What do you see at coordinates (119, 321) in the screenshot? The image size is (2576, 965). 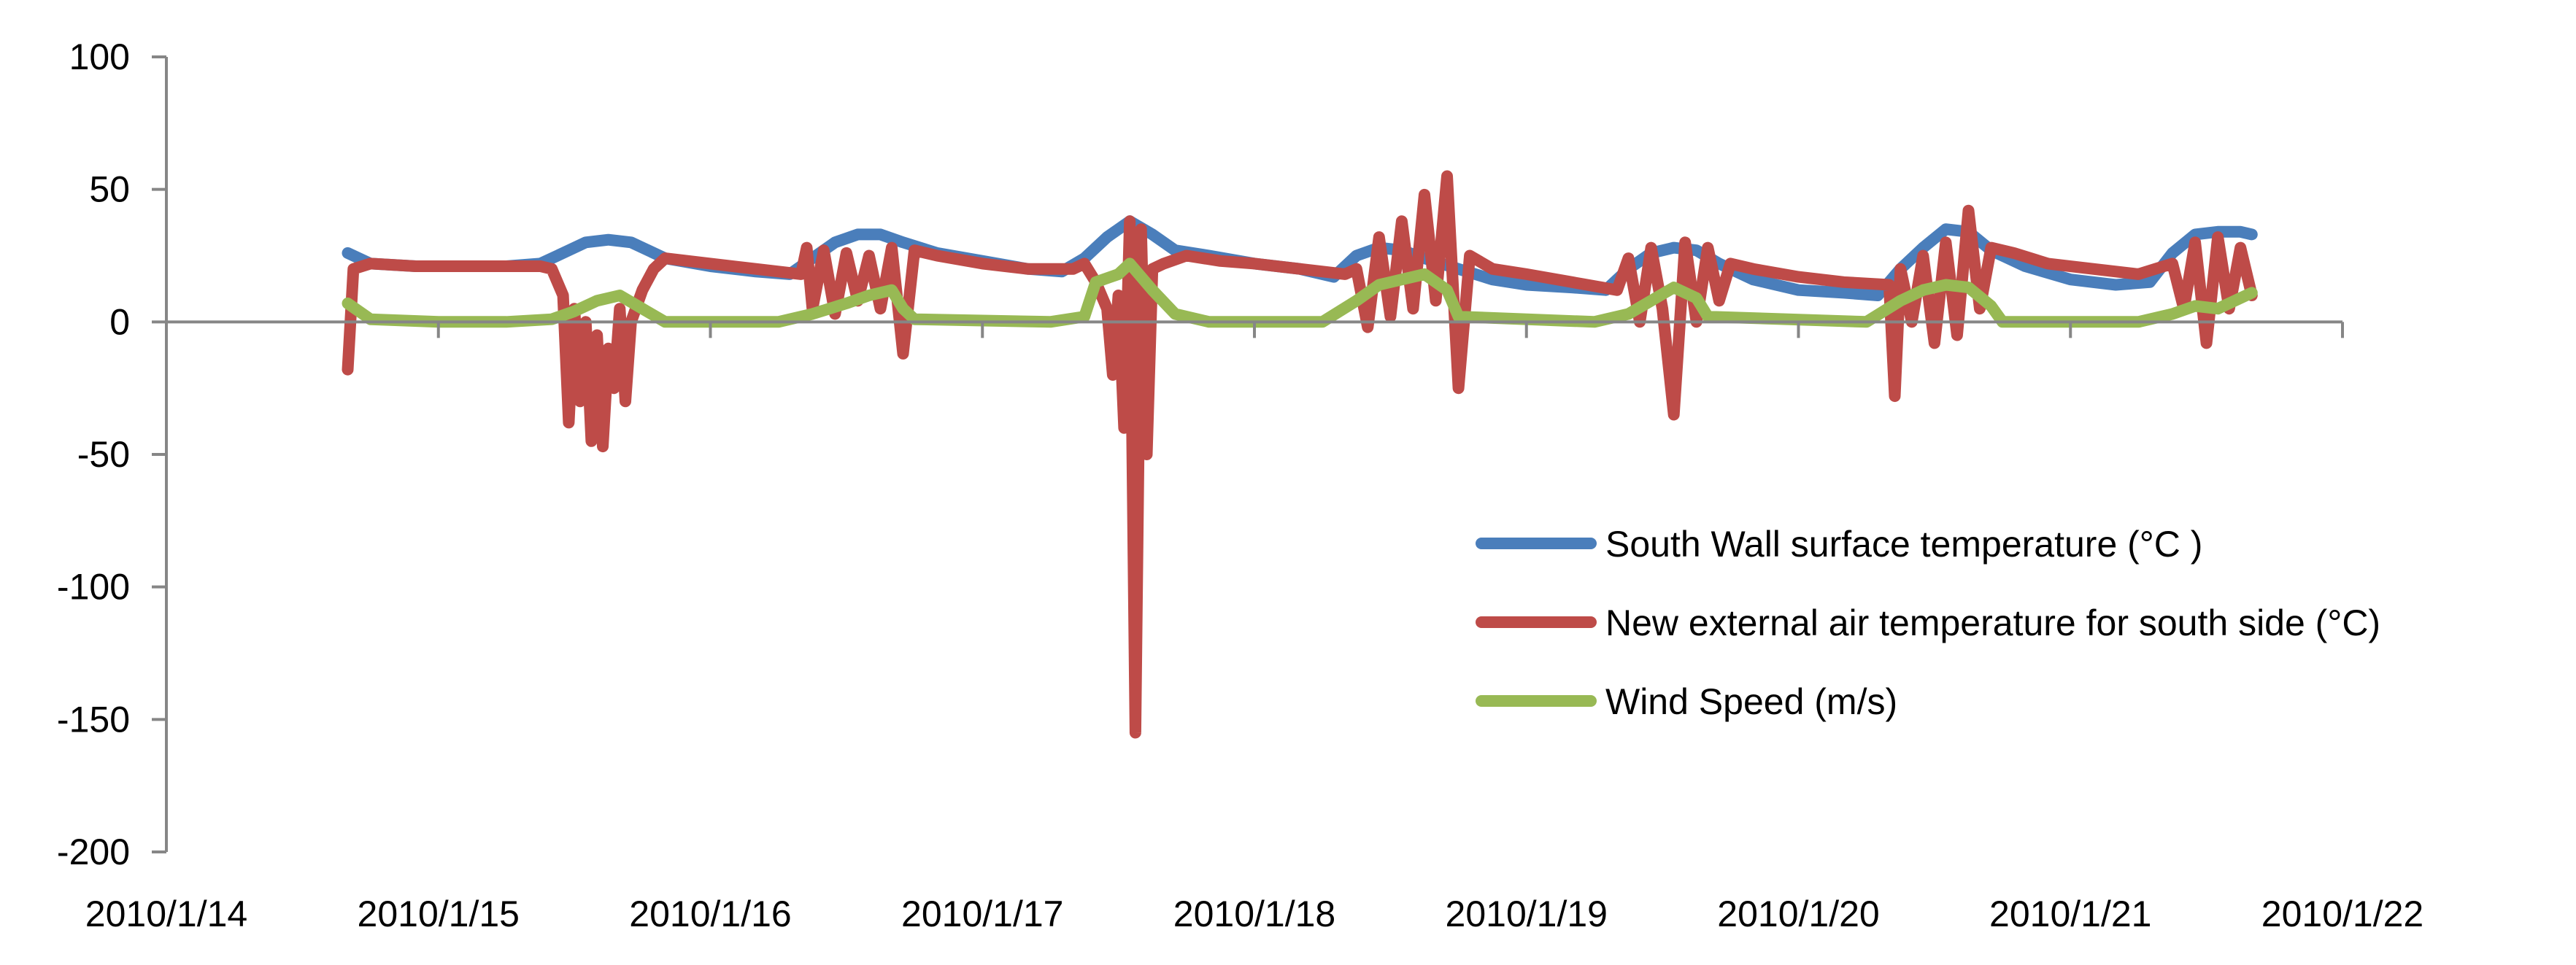 I see `y-tick-label: 0` at bounding box center [119, 321].